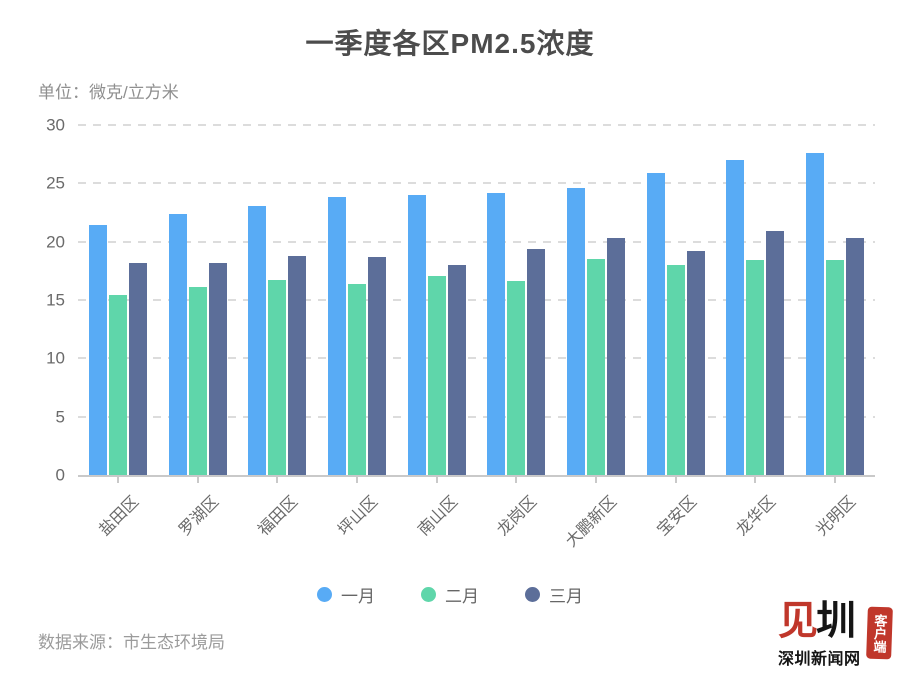 The image size is (900, 683). Describe the element at coordinates (60, 475) in the screenshot. I see `y-axis-label-0: 0` at that location.